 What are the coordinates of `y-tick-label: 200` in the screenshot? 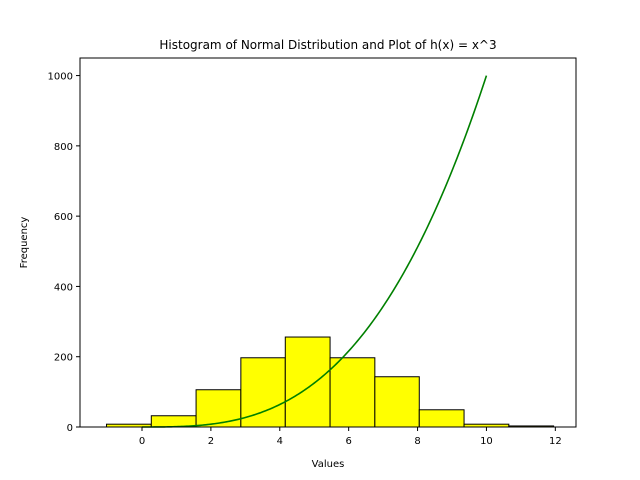 It's located at (63, 358).